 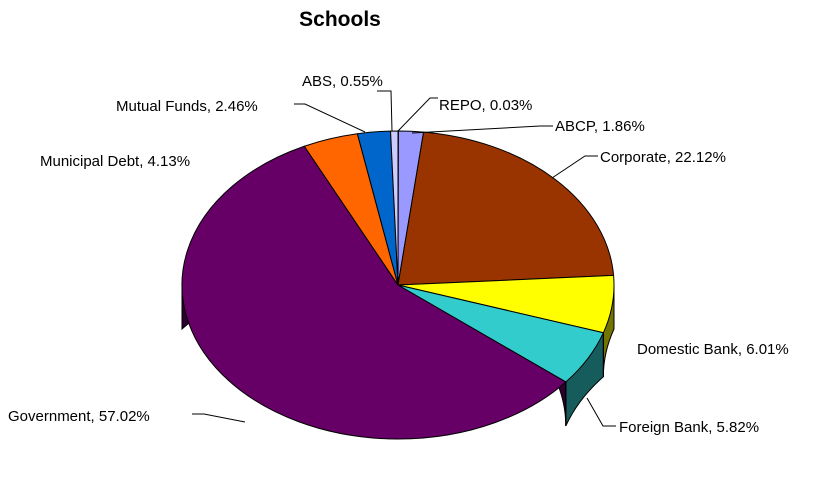 What do you see at coordinates (600, 126) in the screenshot?
I see `slice-label-abcp: ABCP, 1.86%` at bounding box center [600, 126].